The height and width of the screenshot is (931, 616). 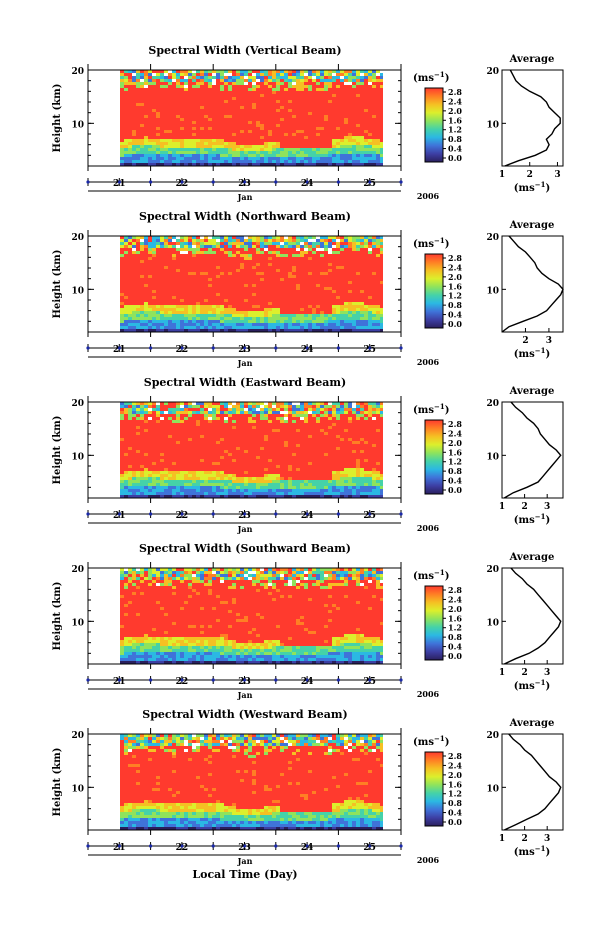 What do you see at coordinates (492, 291) in the screenshot?
I see `average-y-tick-label: 10` at bounding box center [492, 291].